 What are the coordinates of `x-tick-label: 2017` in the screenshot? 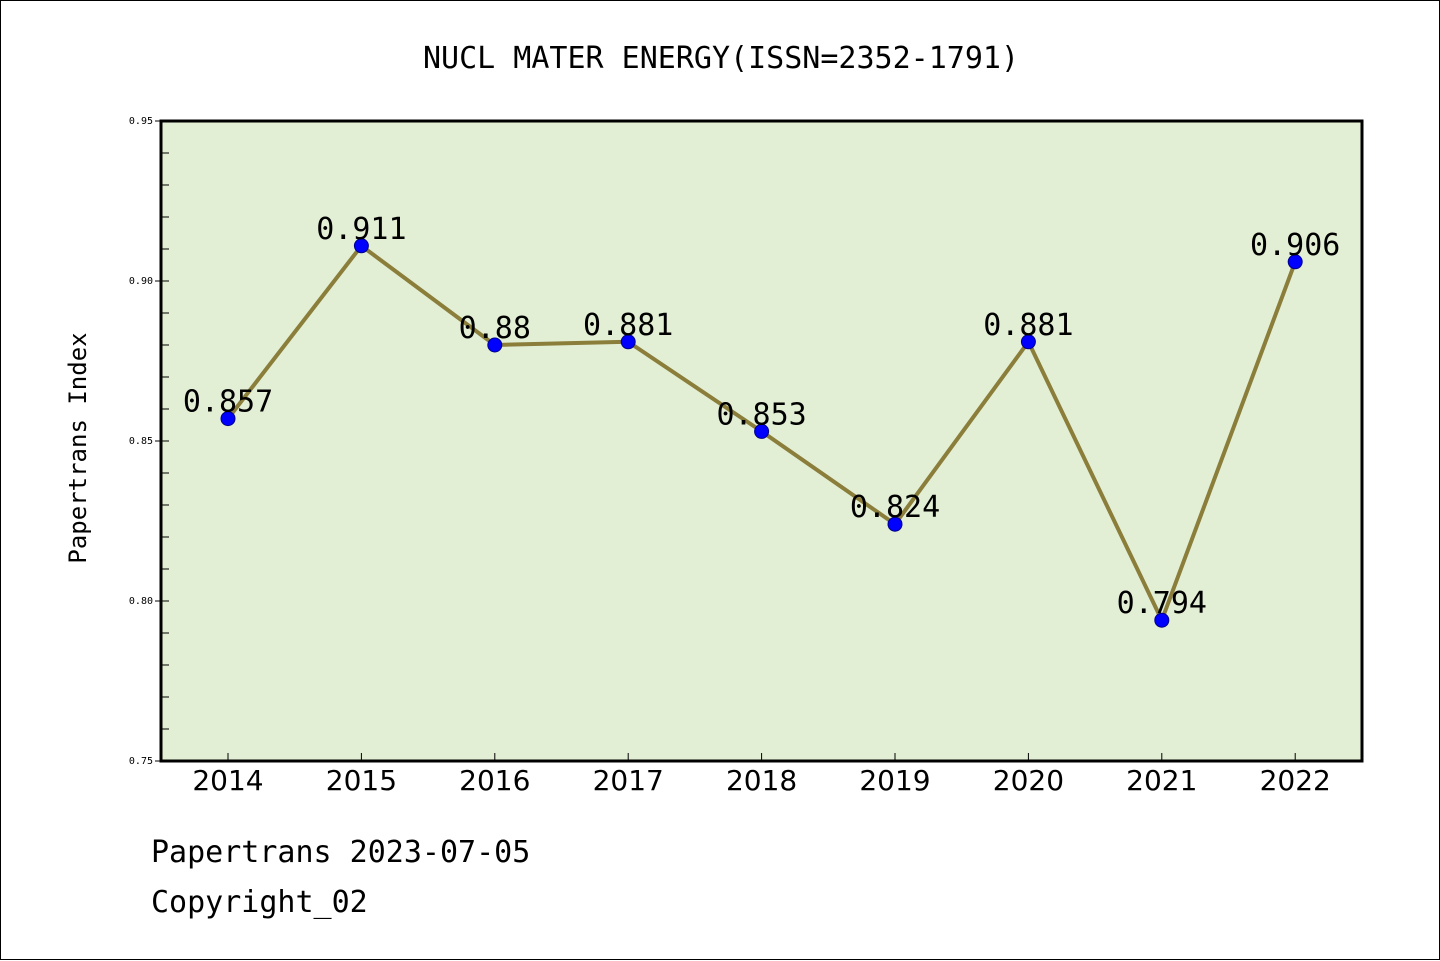 It's located at (628, 780).